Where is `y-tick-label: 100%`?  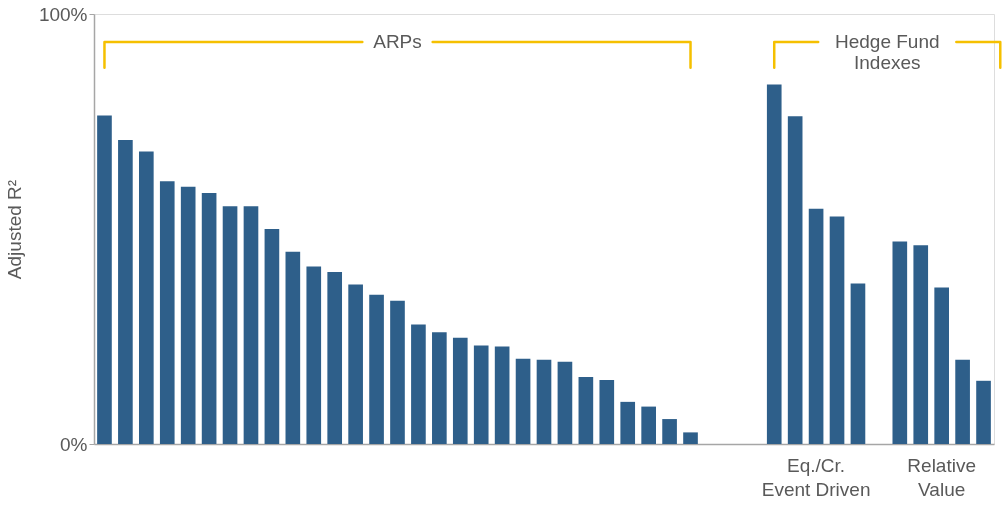 y-tick-label: 100% is located at coordinates (63, 14).